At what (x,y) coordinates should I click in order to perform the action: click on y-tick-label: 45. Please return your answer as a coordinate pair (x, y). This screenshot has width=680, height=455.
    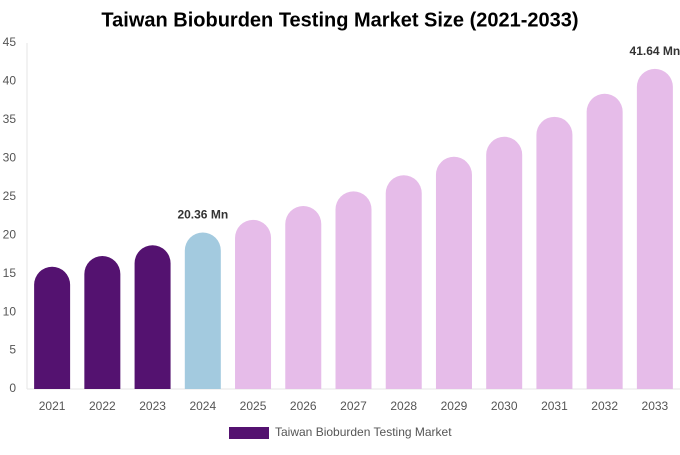
    Looking at the image, I should click on (10, 42).